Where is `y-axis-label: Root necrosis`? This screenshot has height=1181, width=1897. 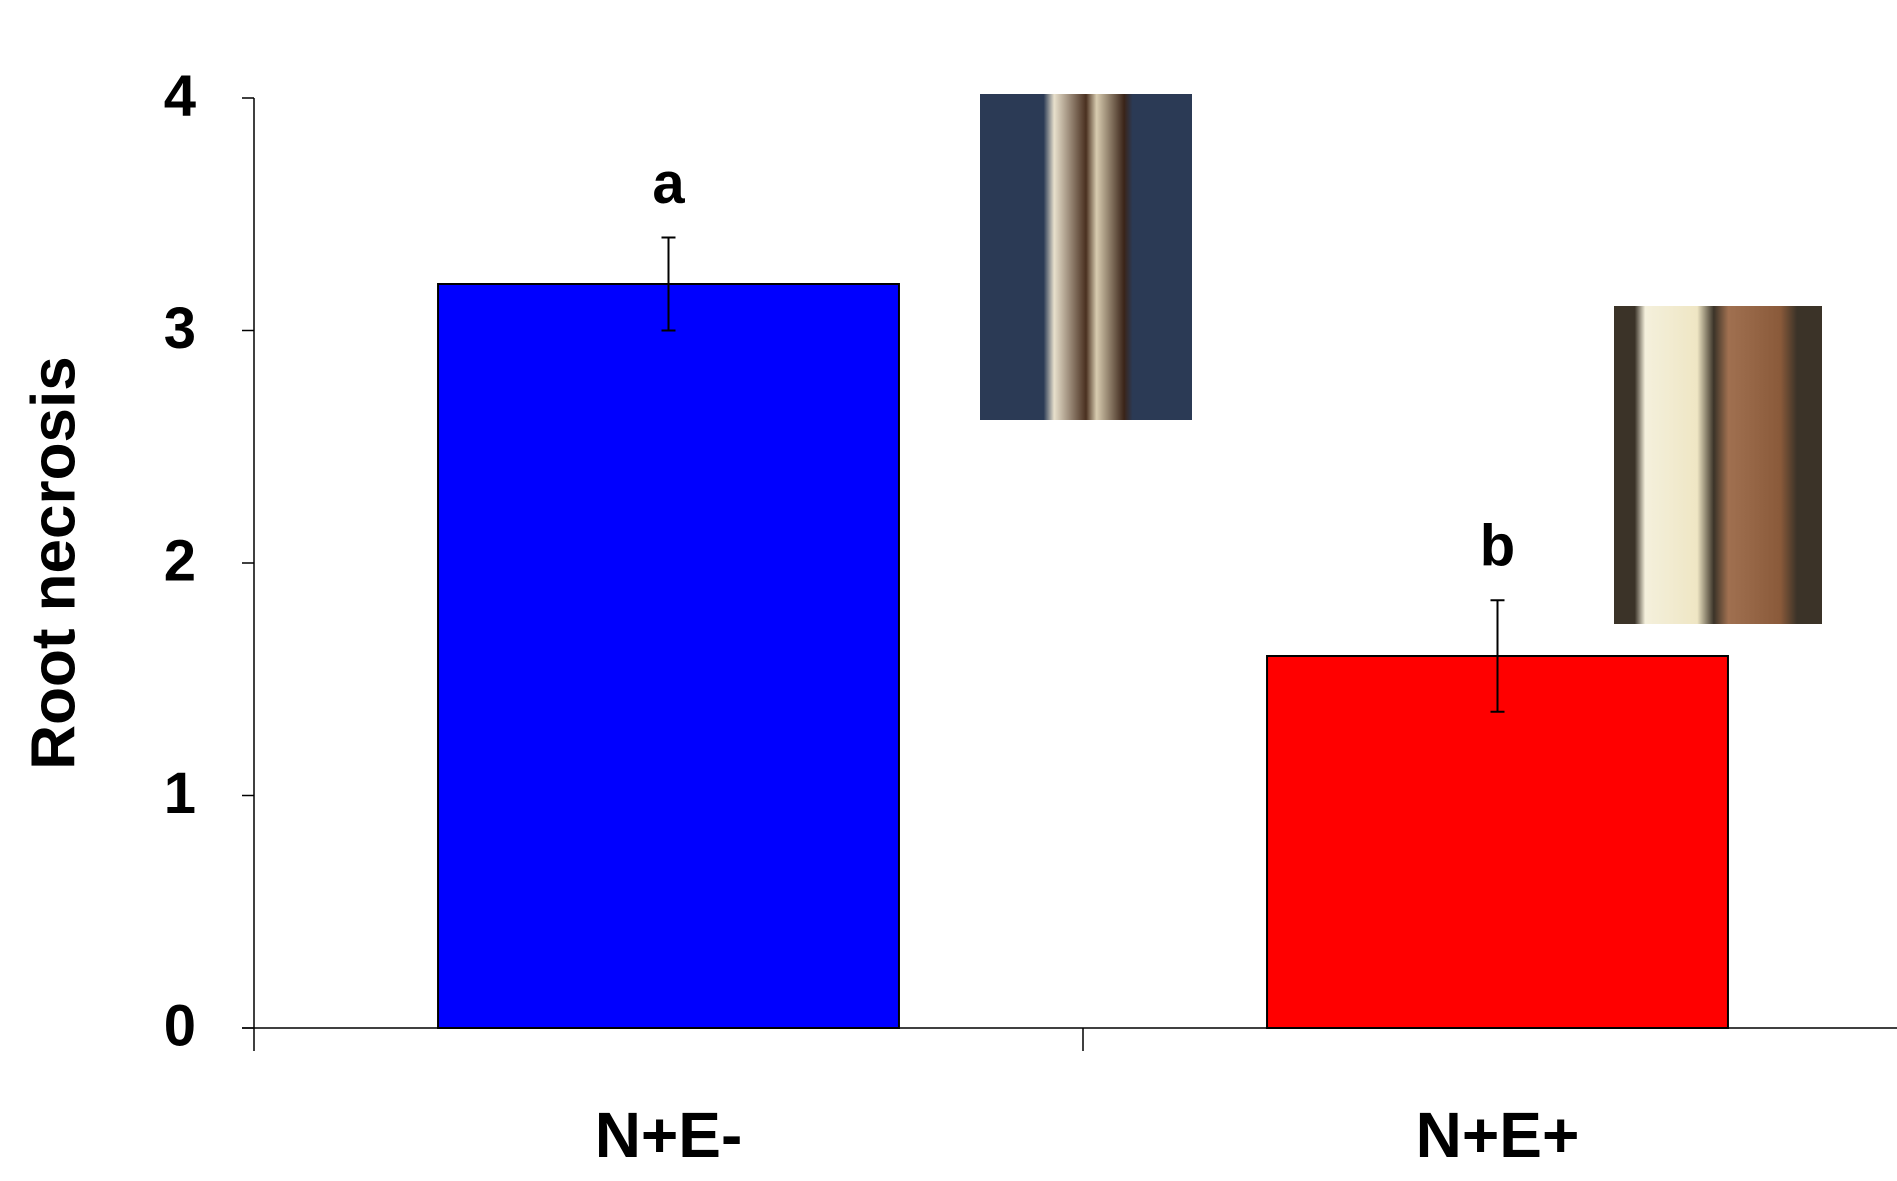
y-axis-label: Root necrosis is located at coordinates (53, 562).